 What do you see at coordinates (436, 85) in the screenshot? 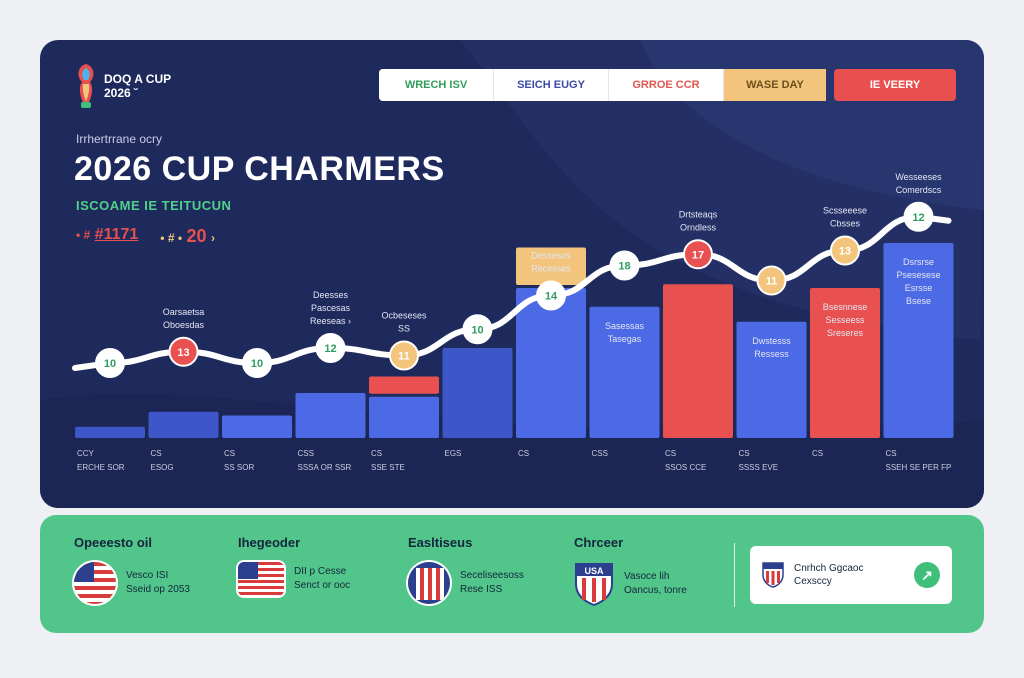
I see `tab-wrech: WRECH ISV` at bounding box center [436, 85].